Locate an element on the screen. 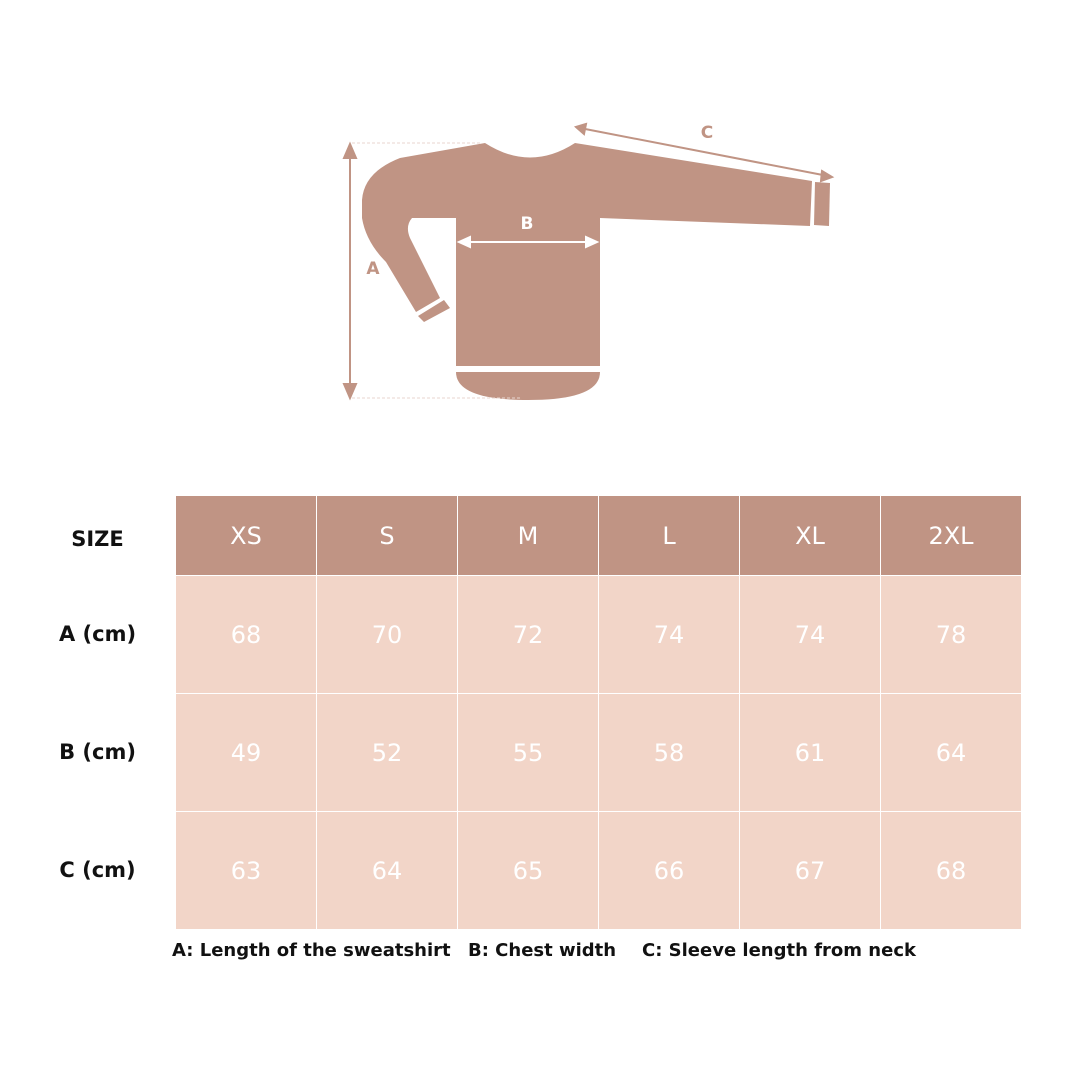  size-header: L is located at coordinates (669, 535).